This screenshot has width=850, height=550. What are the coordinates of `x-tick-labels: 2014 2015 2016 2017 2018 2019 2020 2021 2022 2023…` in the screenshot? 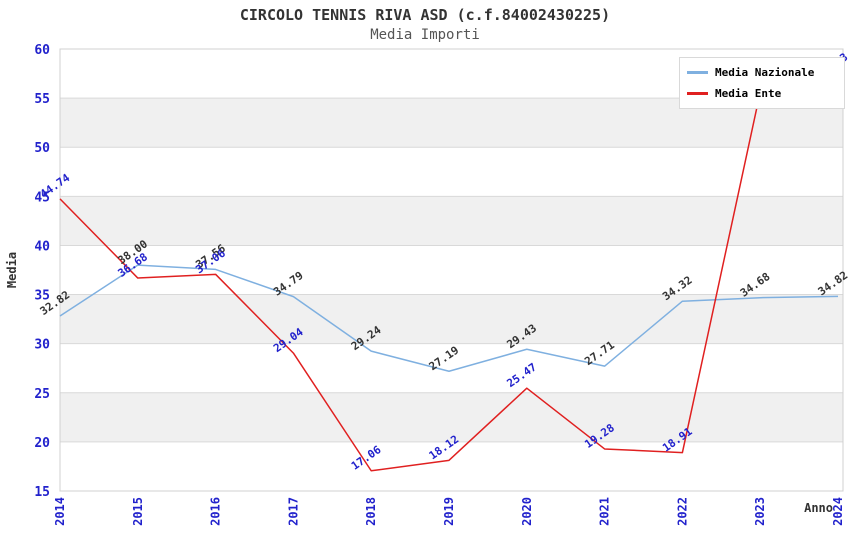 It's located at (449, 511).